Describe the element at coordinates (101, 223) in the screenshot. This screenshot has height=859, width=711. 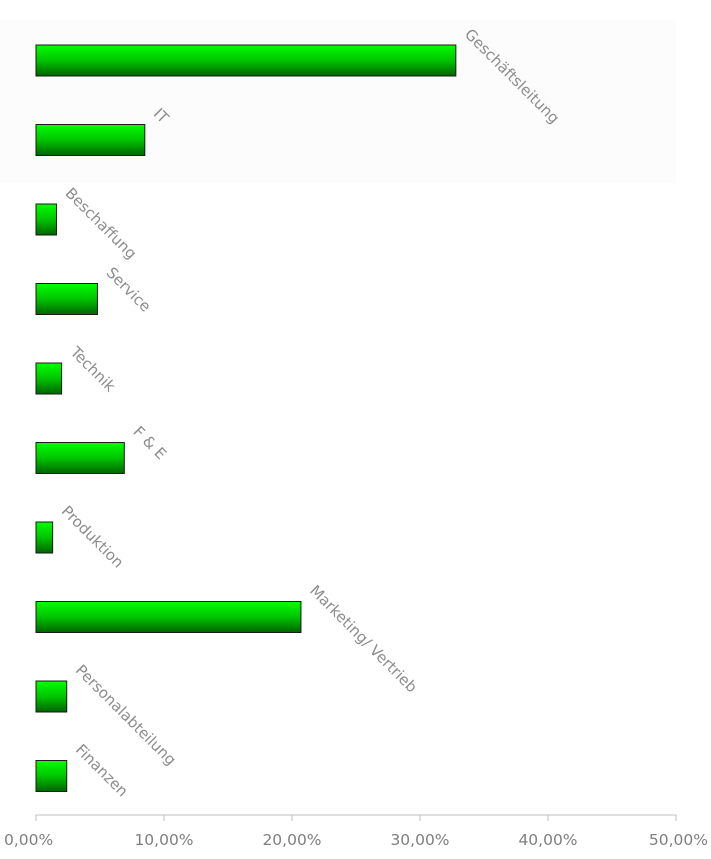
I see `category-label: Beschaffung` at that location.